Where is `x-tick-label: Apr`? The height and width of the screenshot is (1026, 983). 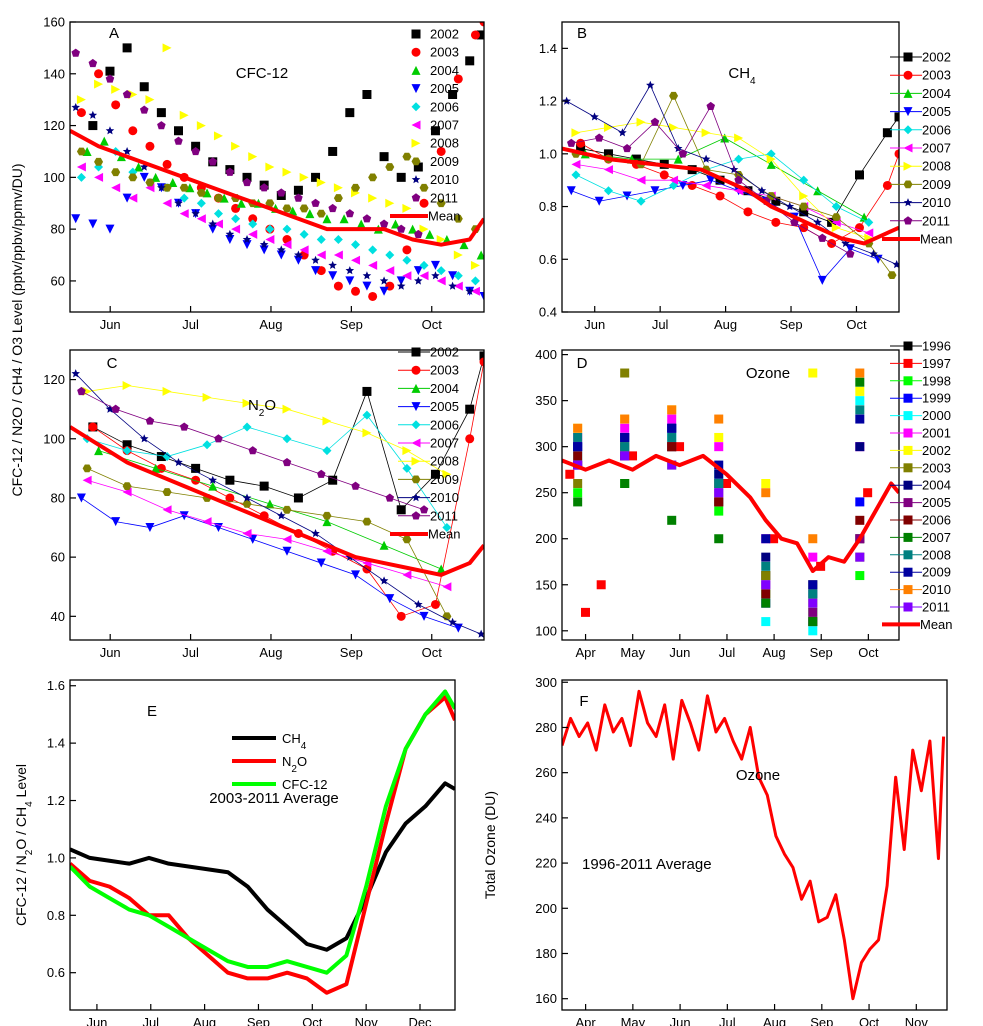 x-tick-label: Apr is located at coordinates (585, 652).